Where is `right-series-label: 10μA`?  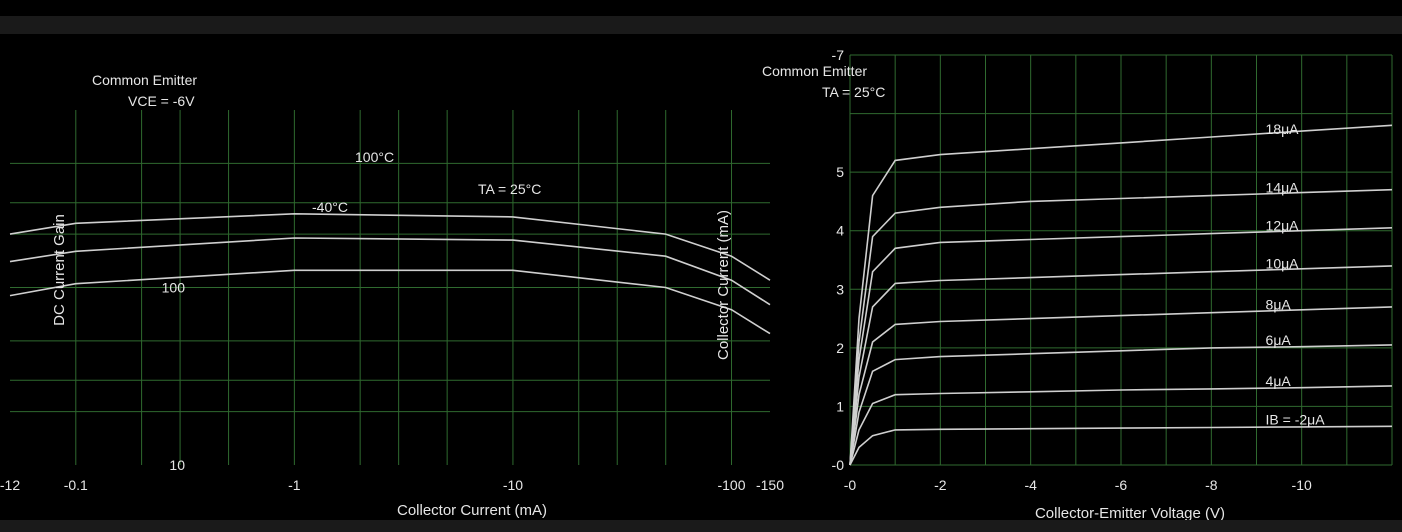
right-series-label: 10μA is located at coordinates (1283, 264).